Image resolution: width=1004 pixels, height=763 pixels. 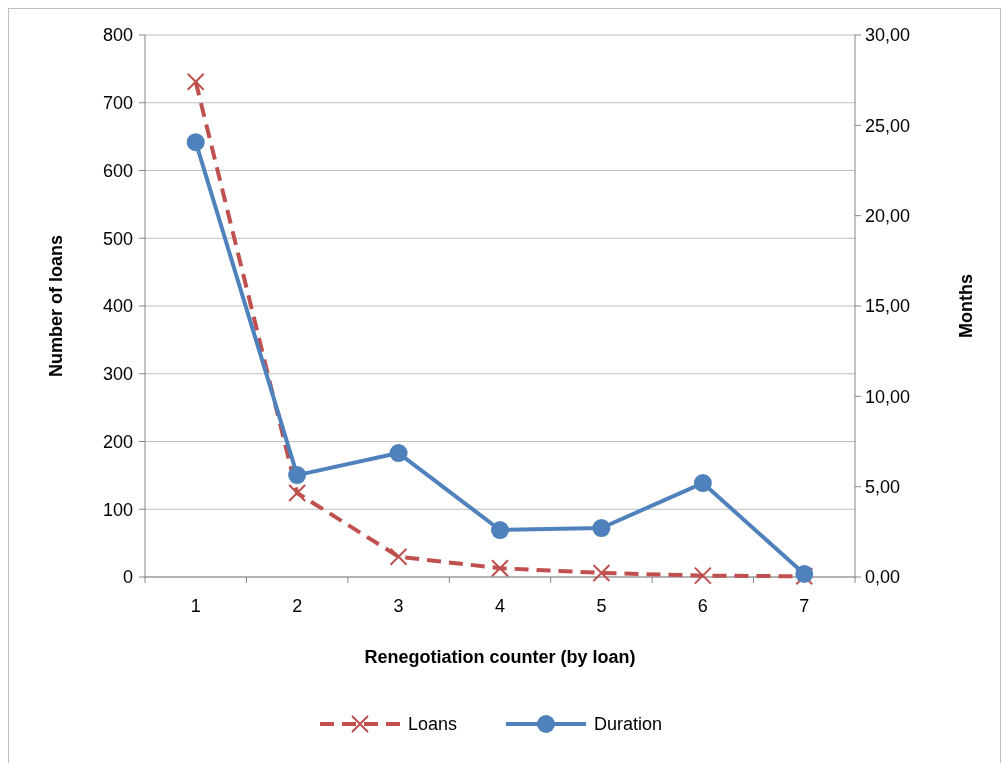 What do you see at coordinates (888, 396) in the screenshot?
I see `y2-tick-label: 10,00` at bounding box center [888, 396].